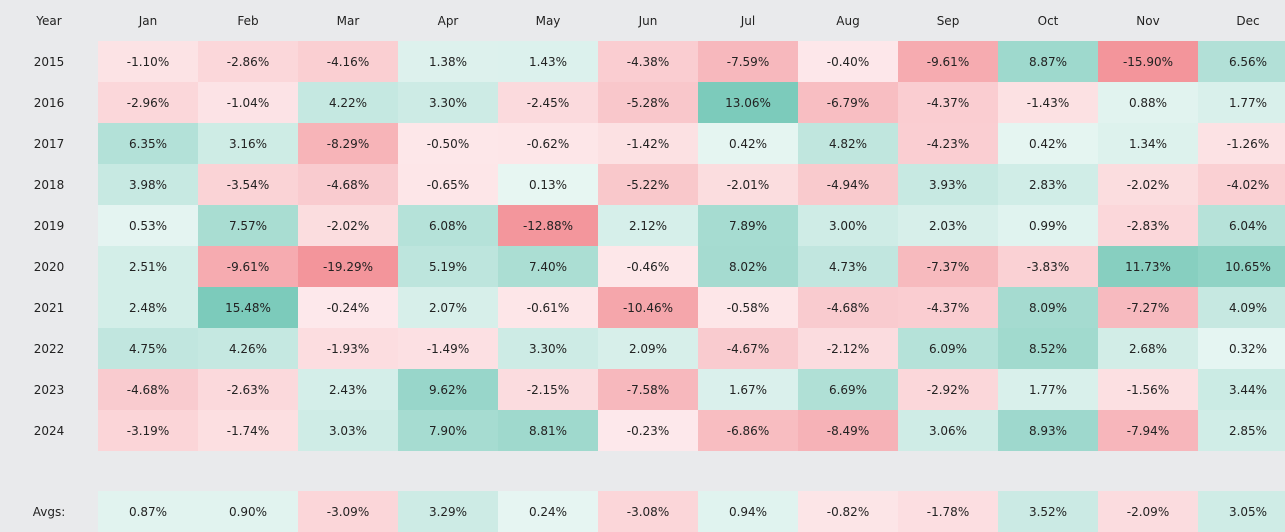 This screenshot has height=532, width=1285. I want to click on return-cell: -2.15%, so click(548, 389).